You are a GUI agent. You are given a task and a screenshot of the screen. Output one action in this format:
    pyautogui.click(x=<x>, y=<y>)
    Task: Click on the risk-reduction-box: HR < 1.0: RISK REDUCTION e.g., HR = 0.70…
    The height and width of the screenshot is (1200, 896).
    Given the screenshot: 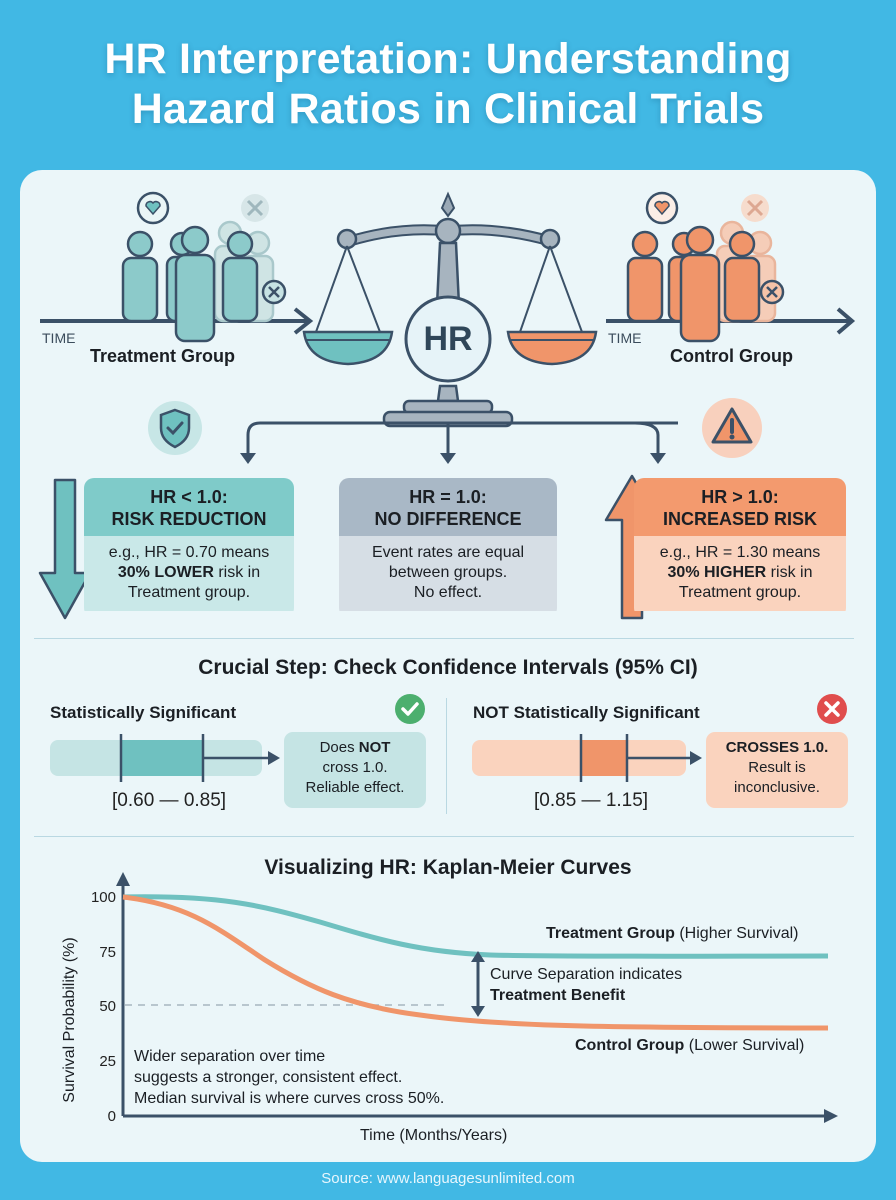 What is the action you would take?
    pyautogui.click(x=189, y=548)
    